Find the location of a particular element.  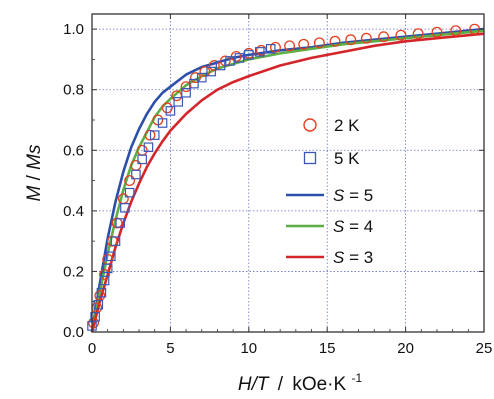

x-tick-label: 0 is located at coordinates (92, 348).